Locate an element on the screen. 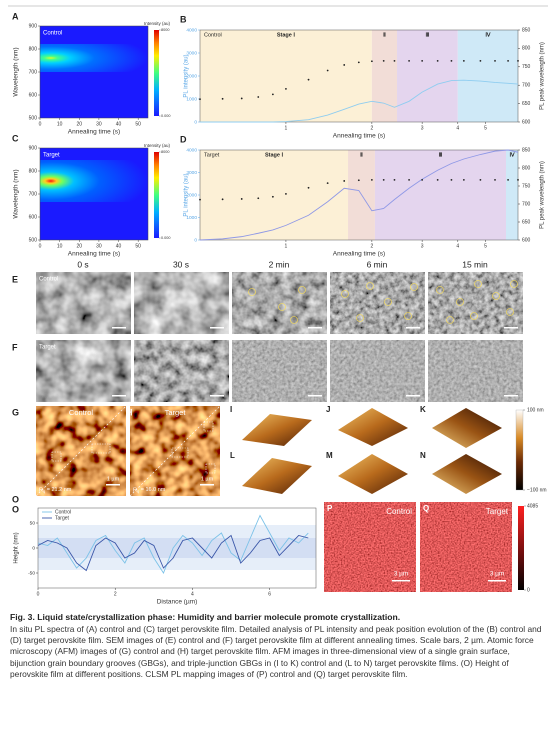 The width and height of the screenshot is (556, 736). x-tick-label: 2 is located at coordinates (115, 594).